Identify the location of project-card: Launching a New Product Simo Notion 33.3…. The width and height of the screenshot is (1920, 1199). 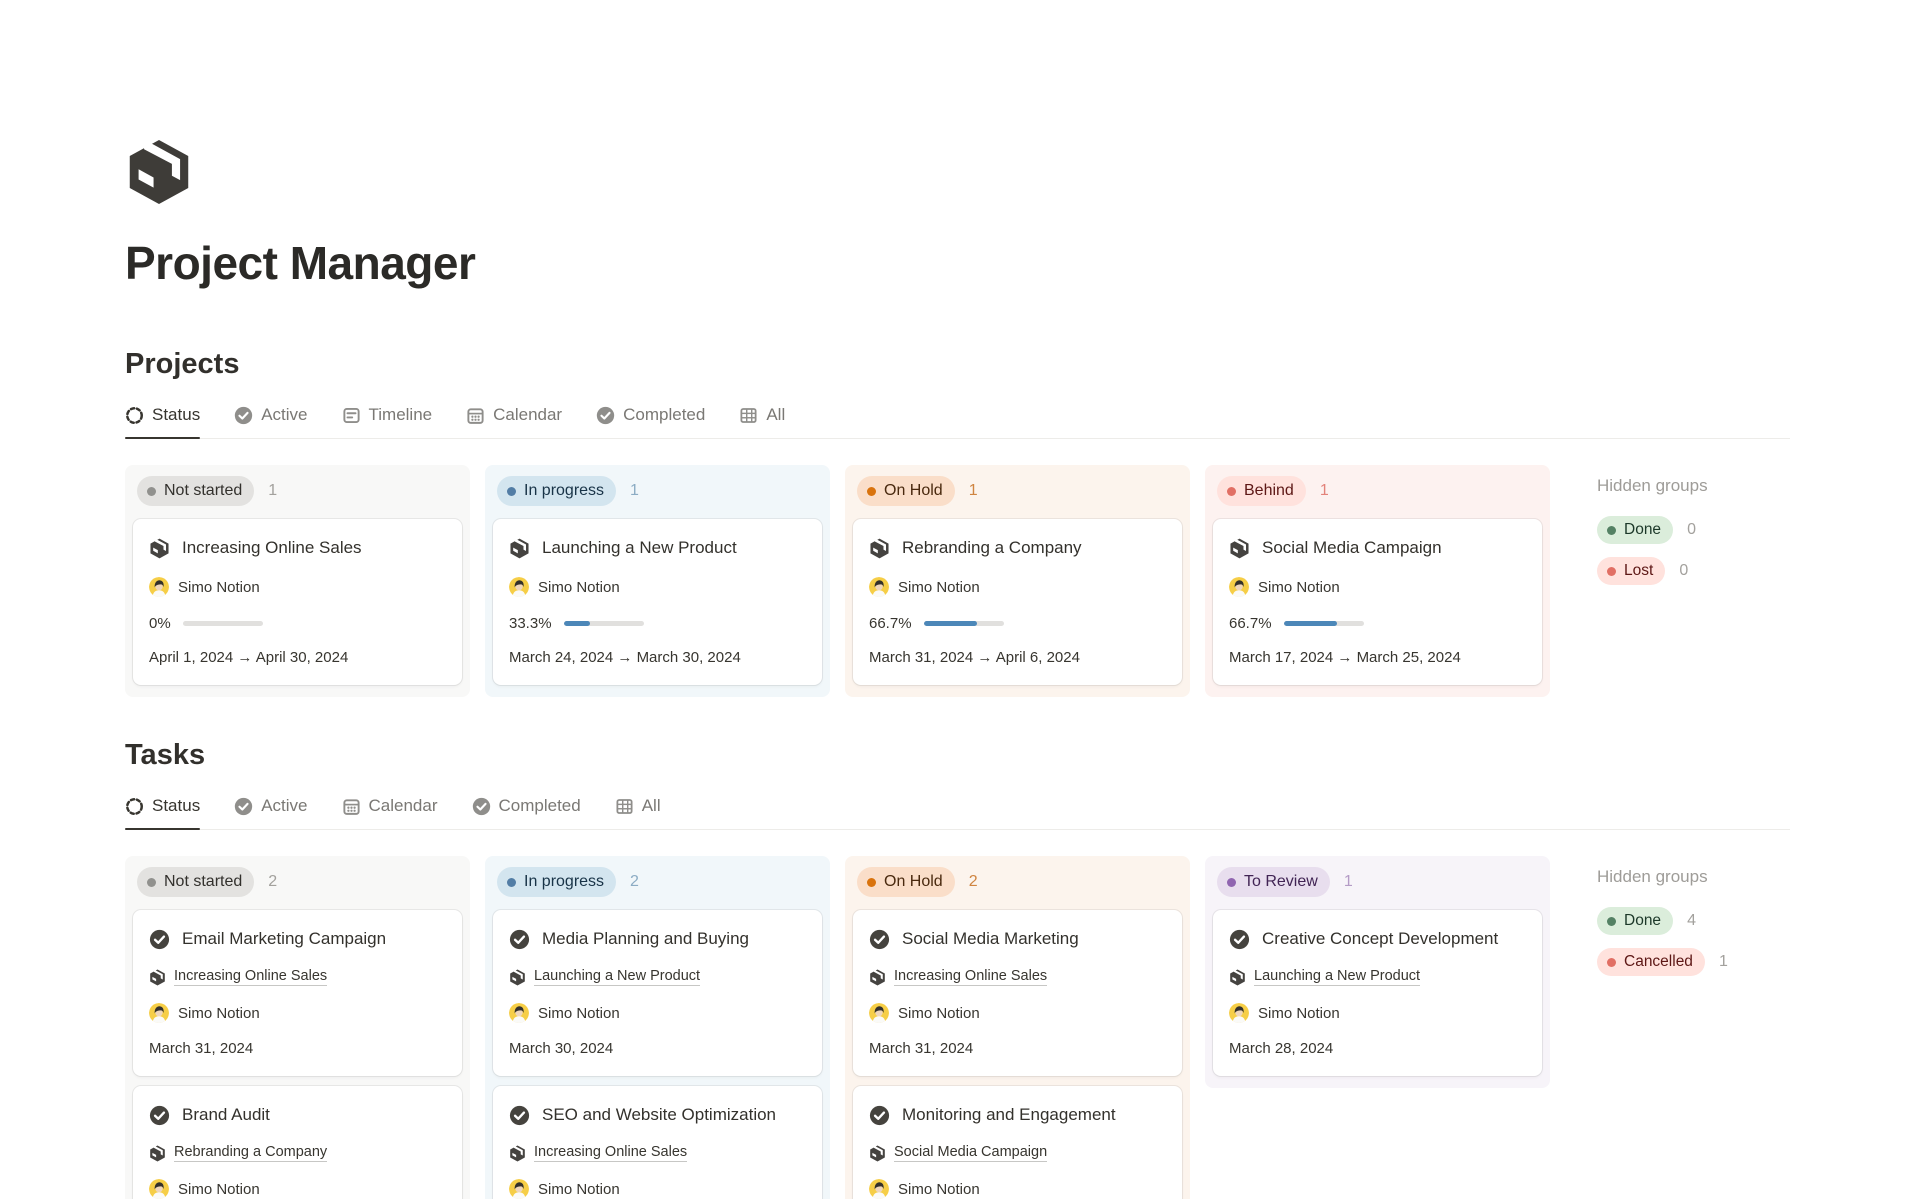
(657, 602).